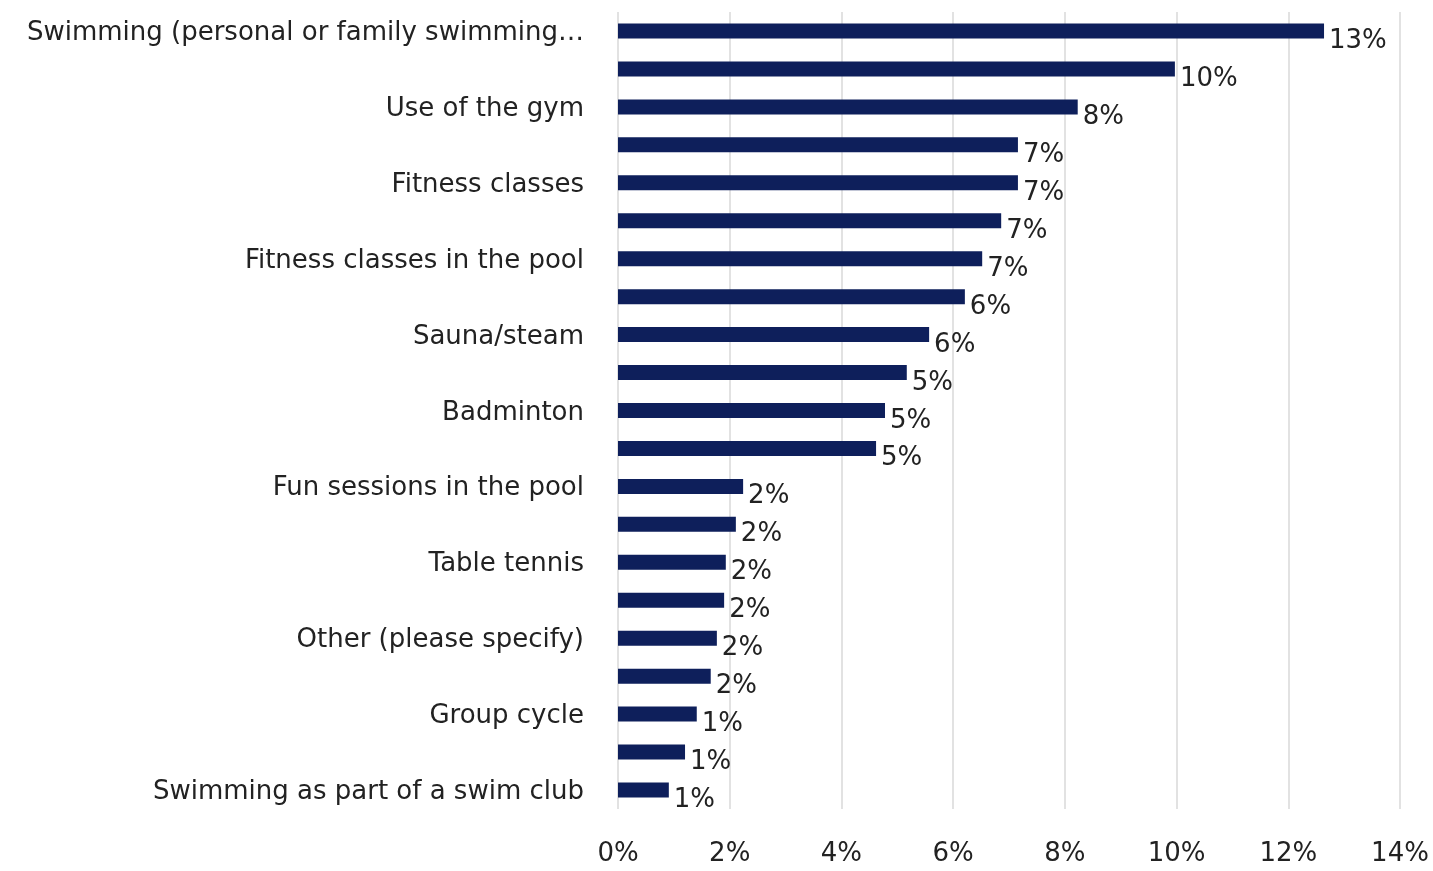 The height and width of the screenshot is (871, 1433). I want to click on y-tick-label: Badminton, so click(513, 410).